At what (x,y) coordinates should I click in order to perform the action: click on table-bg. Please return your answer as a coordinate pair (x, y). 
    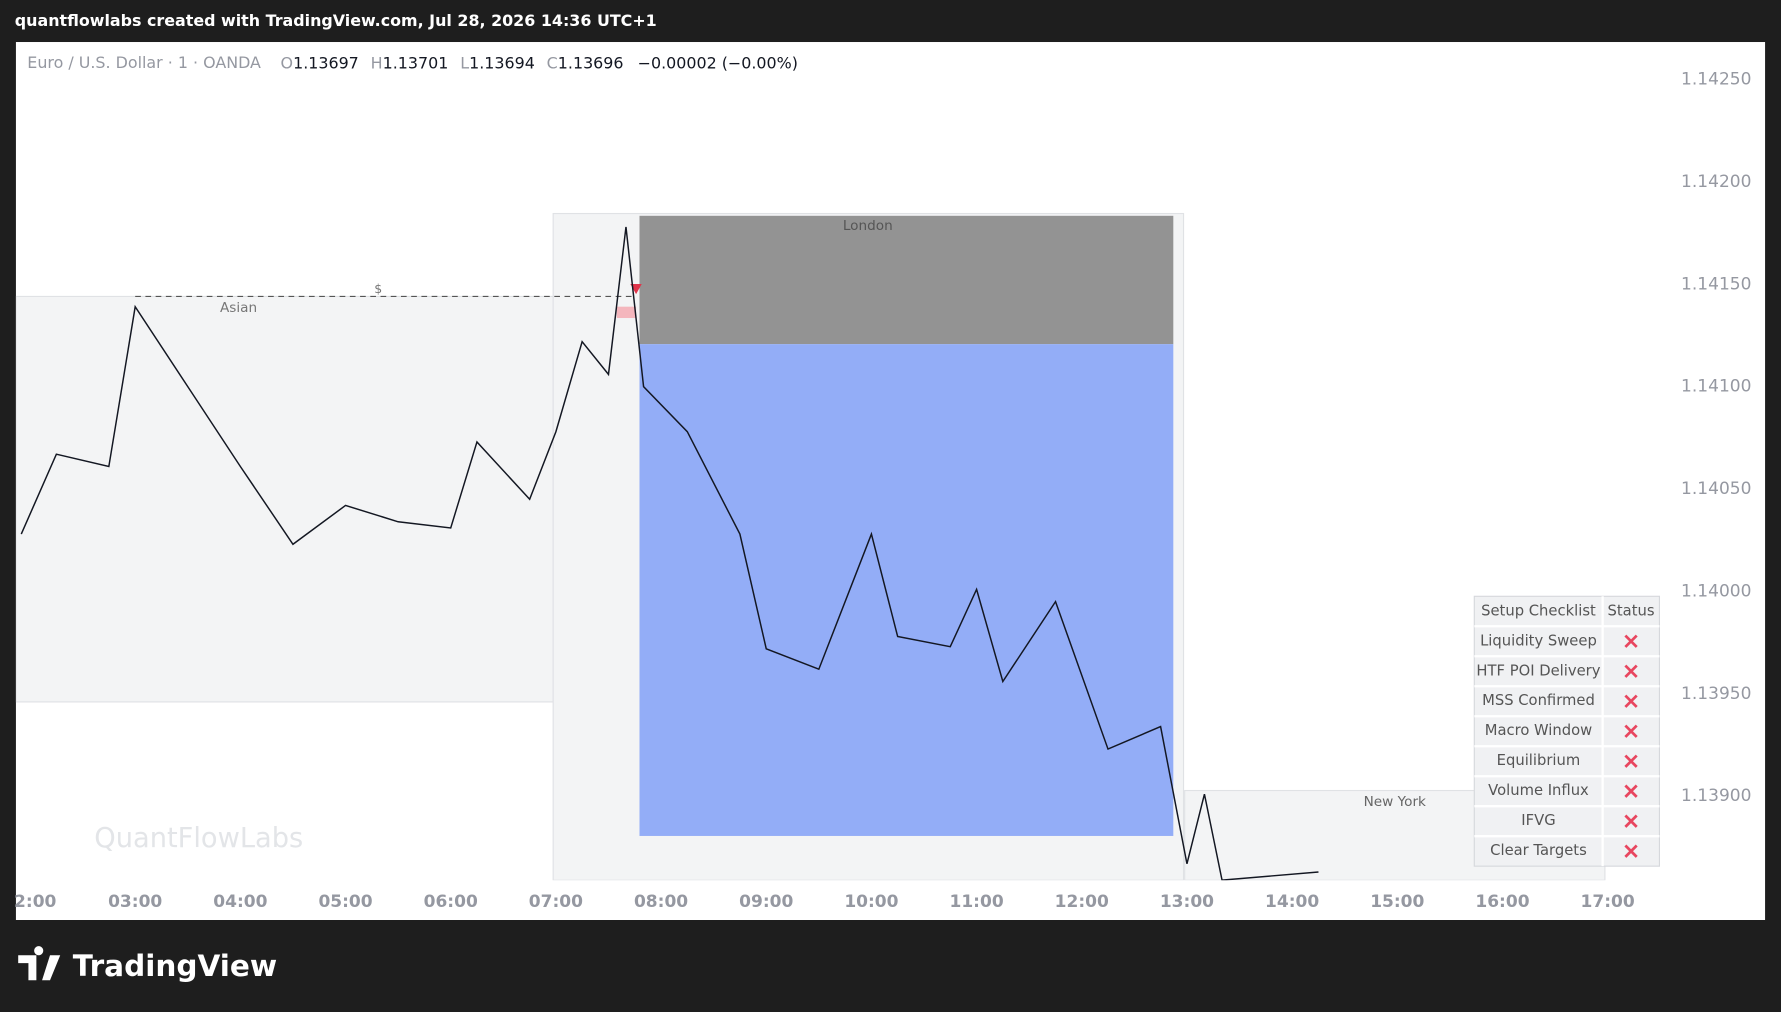
    Looking at the image, I should click on (1567, 731).